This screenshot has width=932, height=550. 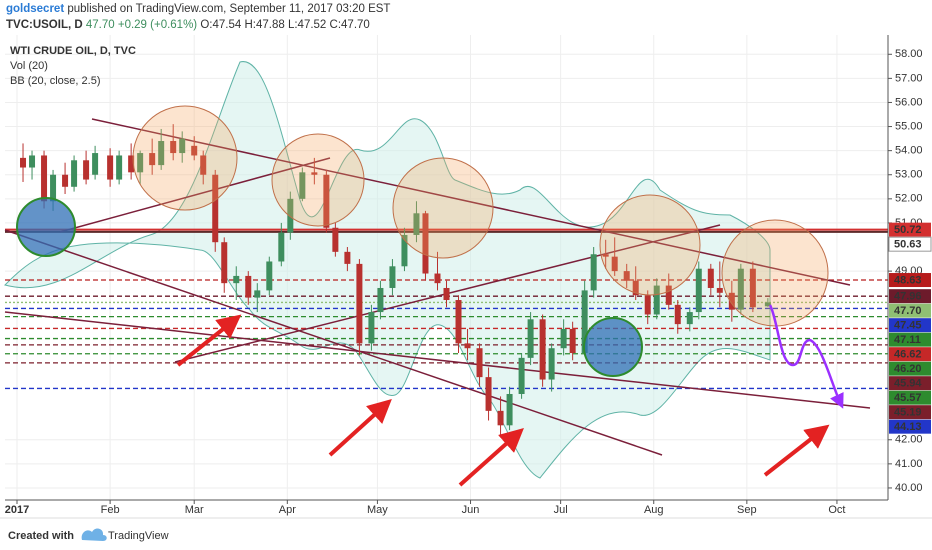 What do you see at coordinates (909, 78) in the screenshot?
I see `y-tick-label: 57.00` at bounding box center [909, 78].